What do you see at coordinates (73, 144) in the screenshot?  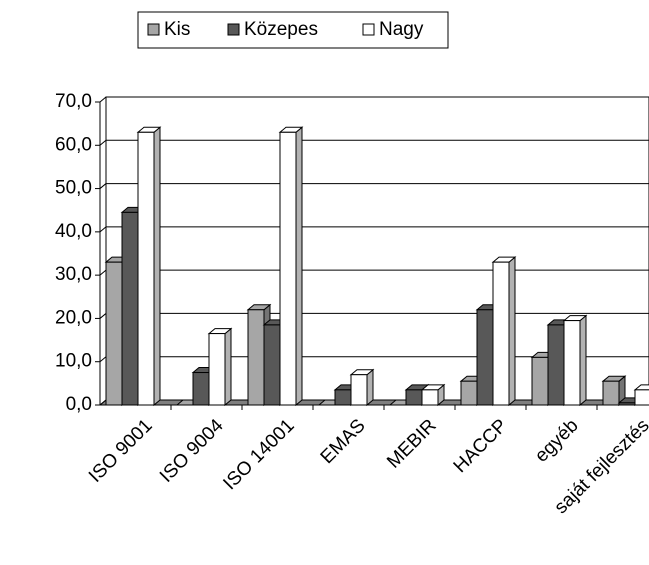 I see `y-tick-label: 60,0` at bounding box center [73, 144].